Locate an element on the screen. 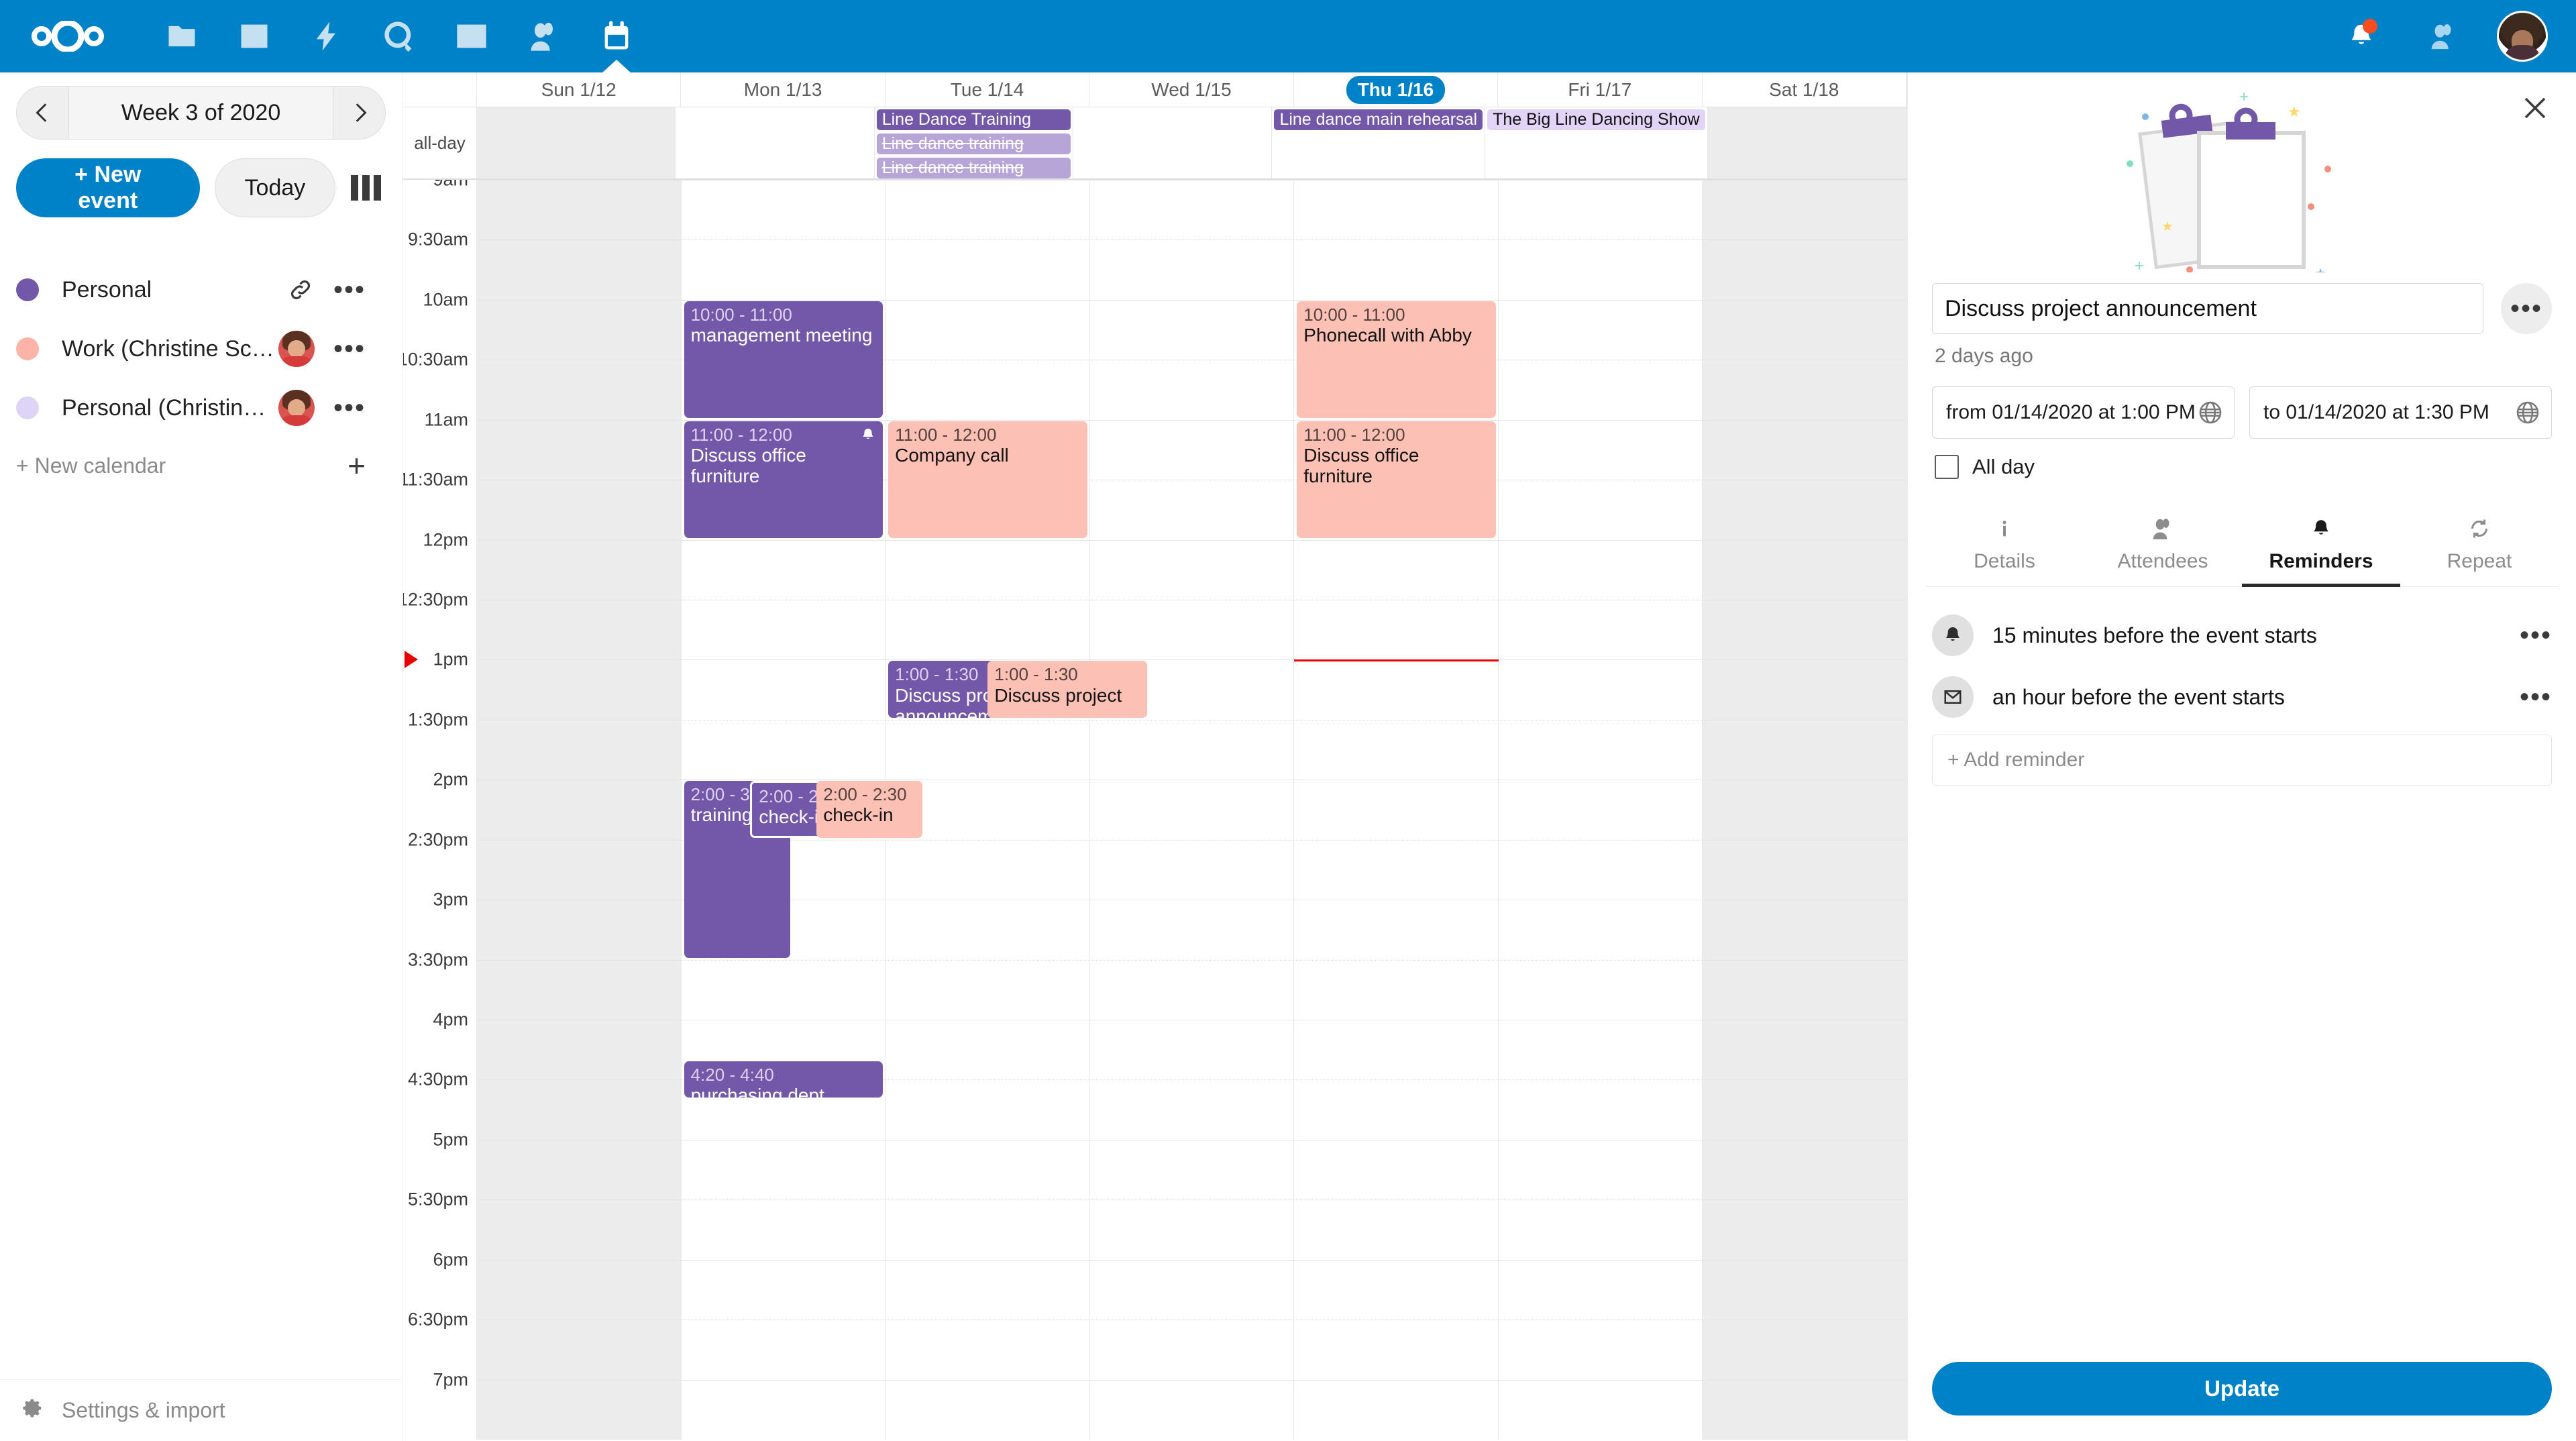 This screenshot has width=2576, height=1441. tab-label: Repeat is located at coordinates (2479, 561).